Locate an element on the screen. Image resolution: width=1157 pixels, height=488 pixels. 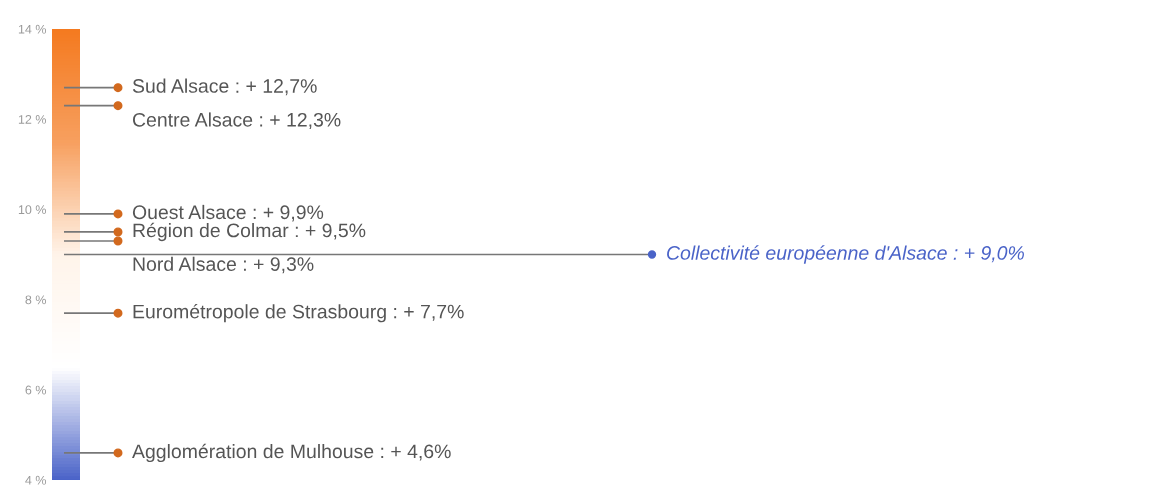
data-label: Agglomération de Mulhouse : + 4,6% is located at coordinates (291, 453).